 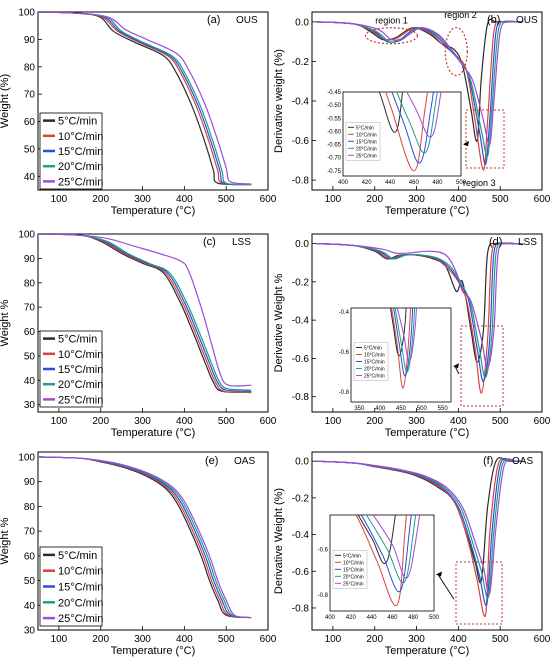 I want to click on region-2-label: region 2, so click(x=460, y=15).